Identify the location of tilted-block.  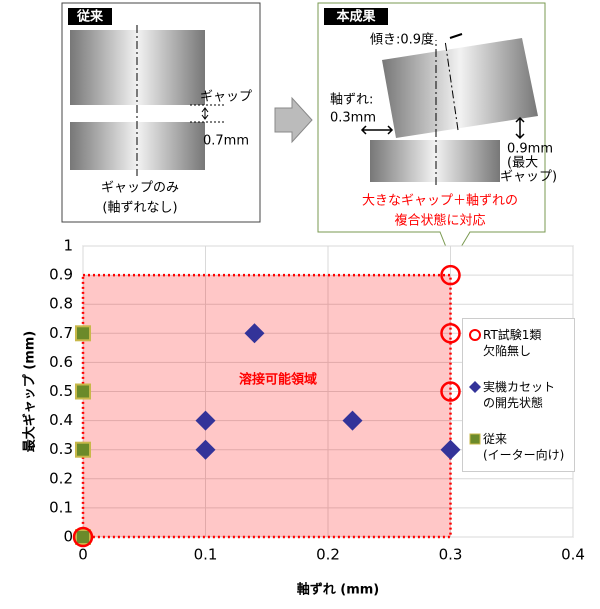
(460, 88).